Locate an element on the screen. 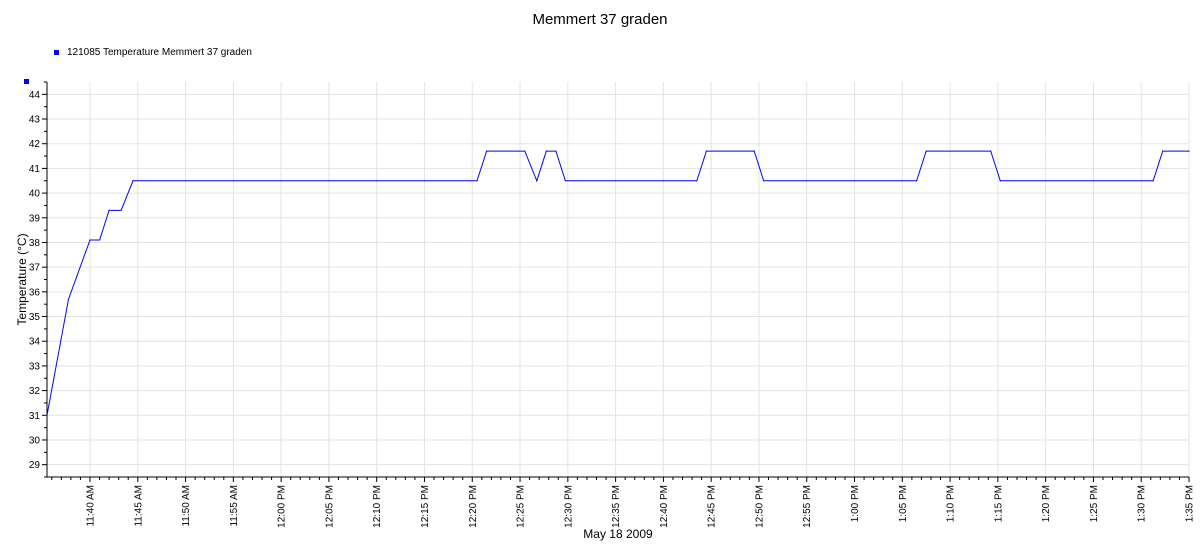 The height and width of the screenshot is (560, 1200). x-tick-label: 1:05 PM is located at coordinates (903, 503).